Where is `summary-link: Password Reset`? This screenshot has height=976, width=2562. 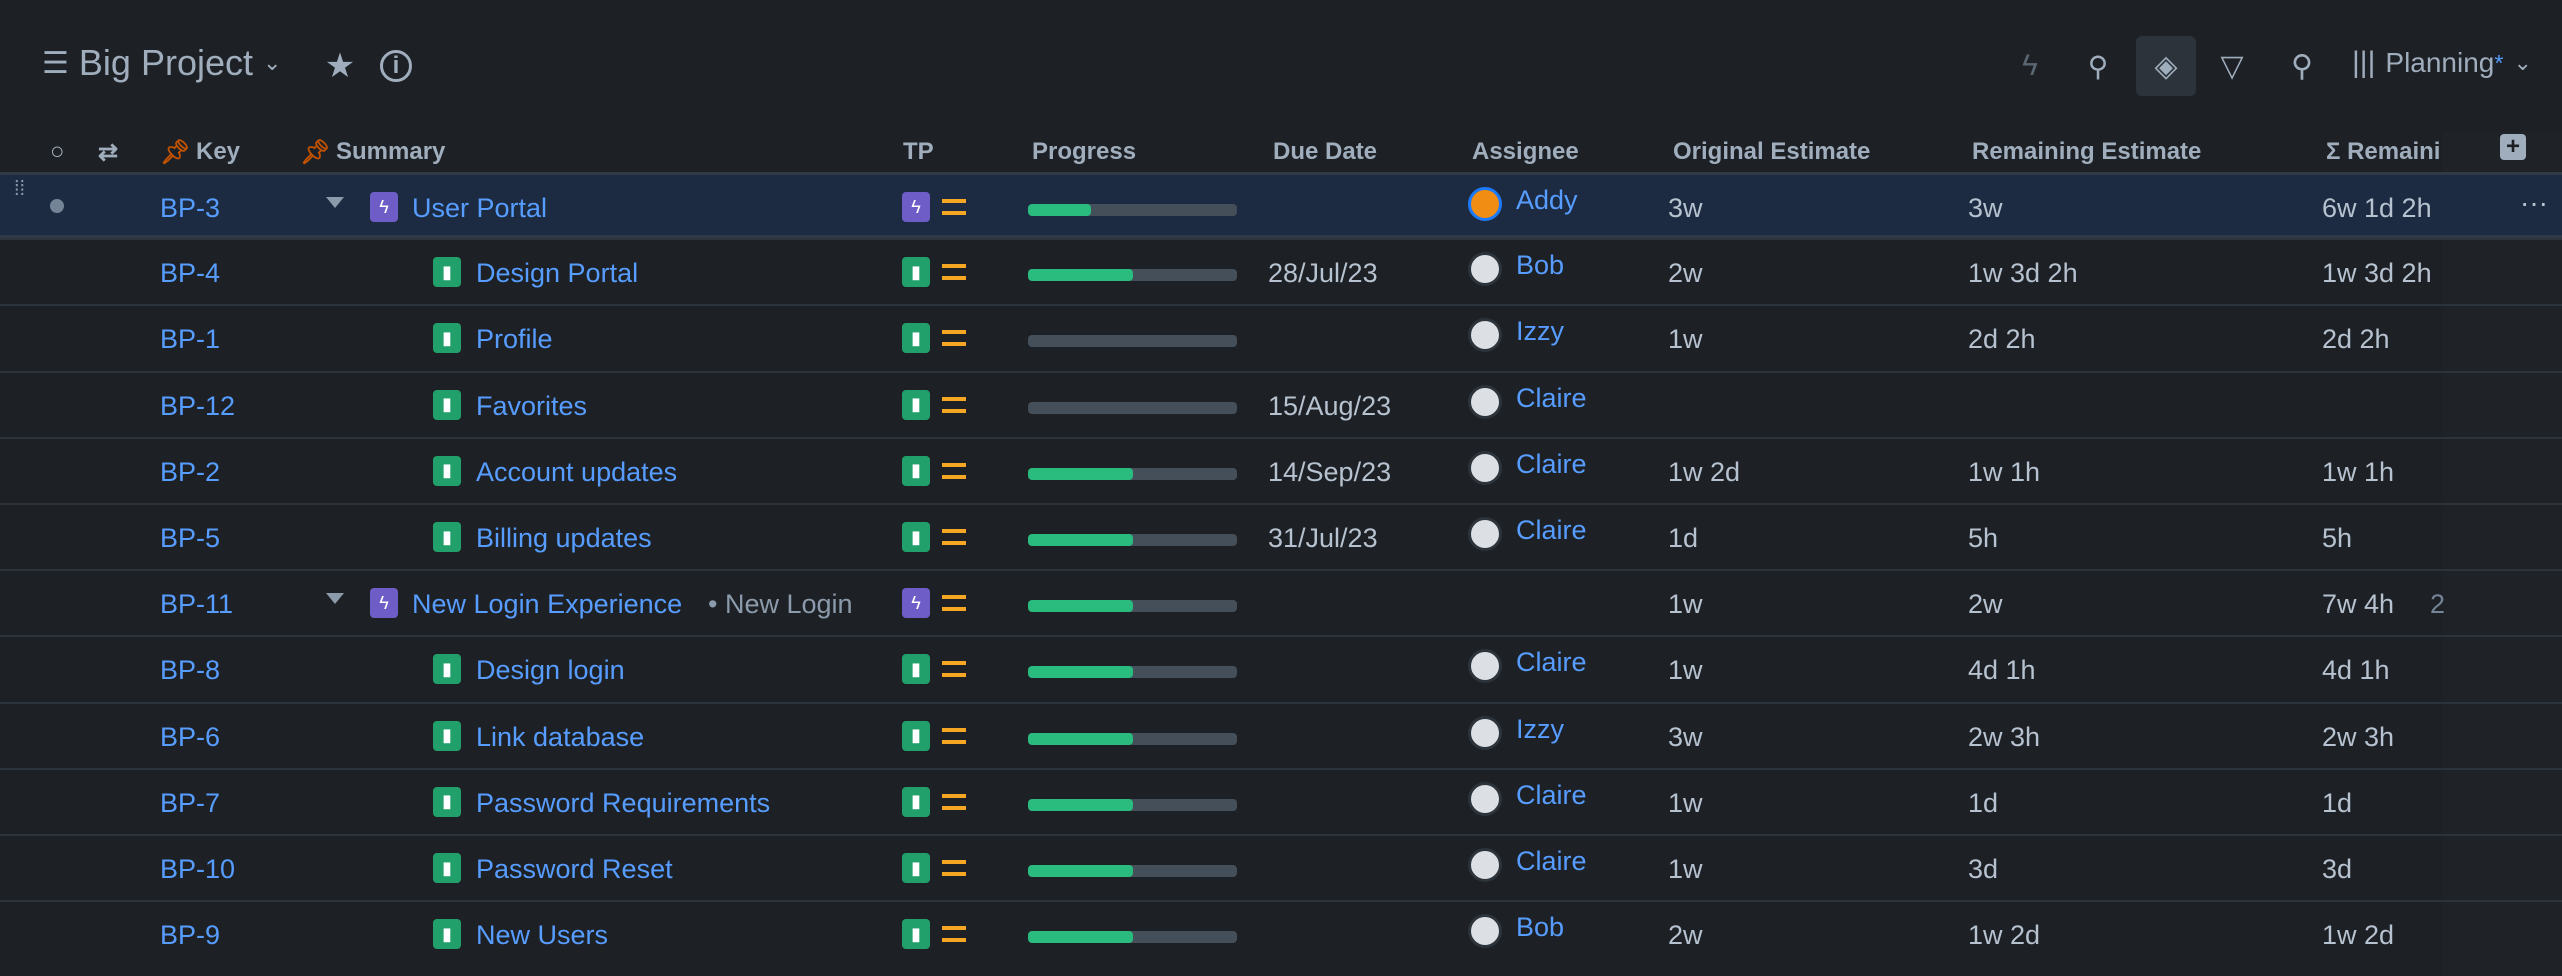
summary-link: Password Reset is located at coordinates (574, 869).